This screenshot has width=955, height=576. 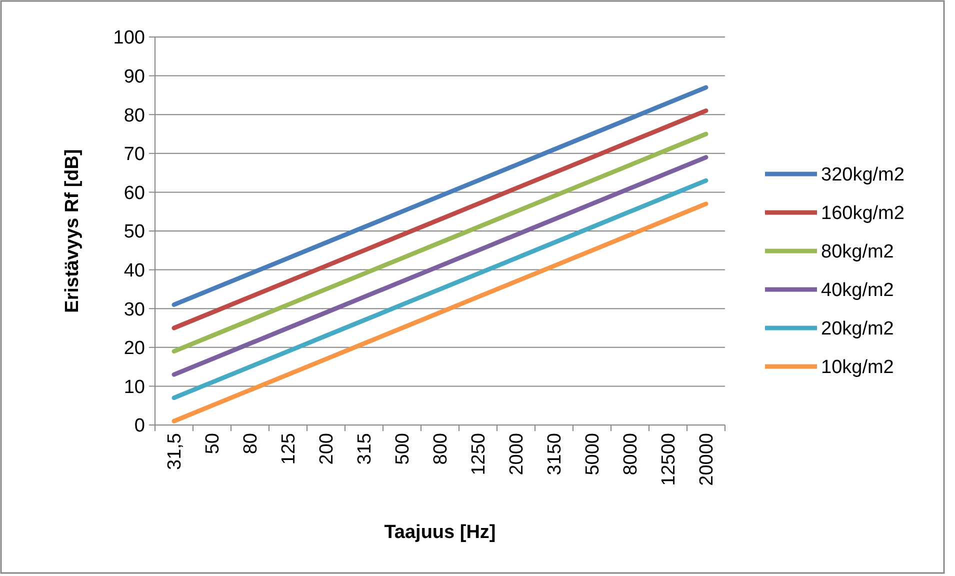 I want to click on x-tick-label: 8000, so click(x=631, y=454).